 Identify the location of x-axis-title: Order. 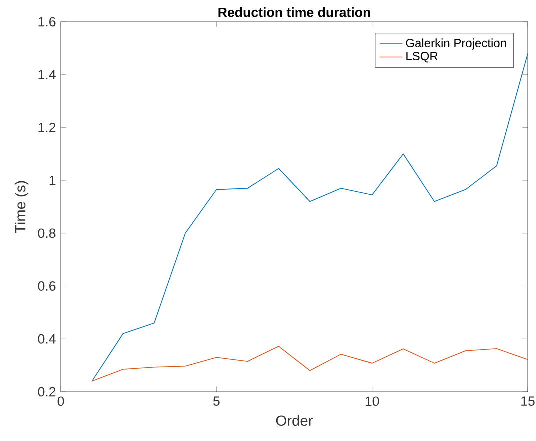
(294, 420).